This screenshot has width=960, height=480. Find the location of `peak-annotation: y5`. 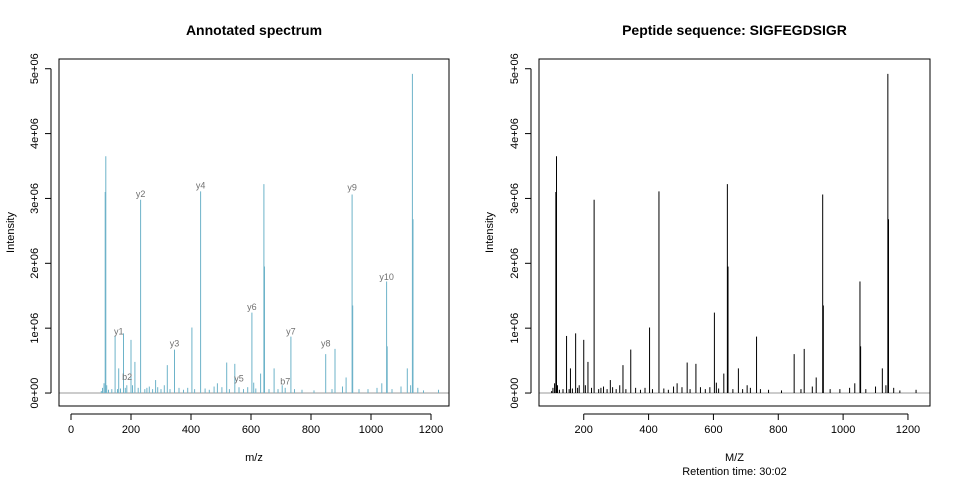

peak-annotation: y5 is located at coordinates (239, 378).